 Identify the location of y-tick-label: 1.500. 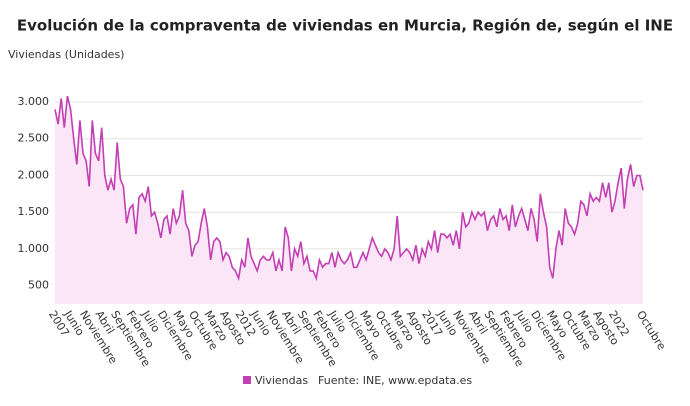
(34, 211).